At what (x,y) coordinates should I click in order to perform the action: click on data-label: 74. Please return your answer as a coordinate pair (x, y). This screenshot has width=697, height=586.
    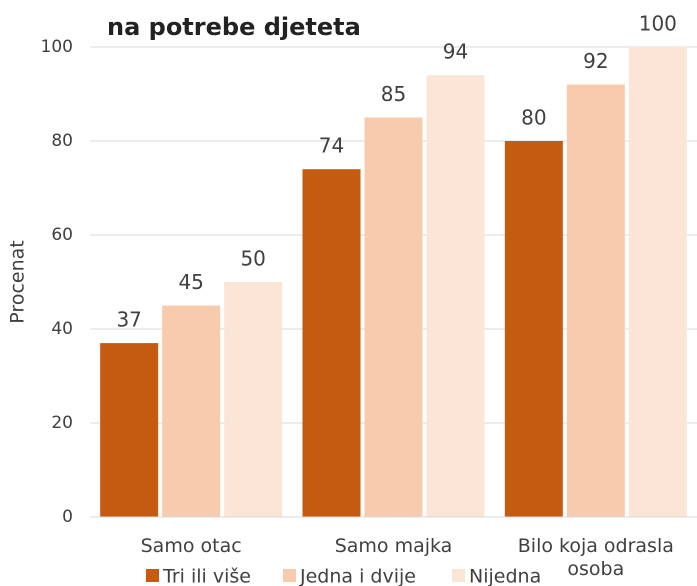
    Looking at the image, I should click on (331, 146).